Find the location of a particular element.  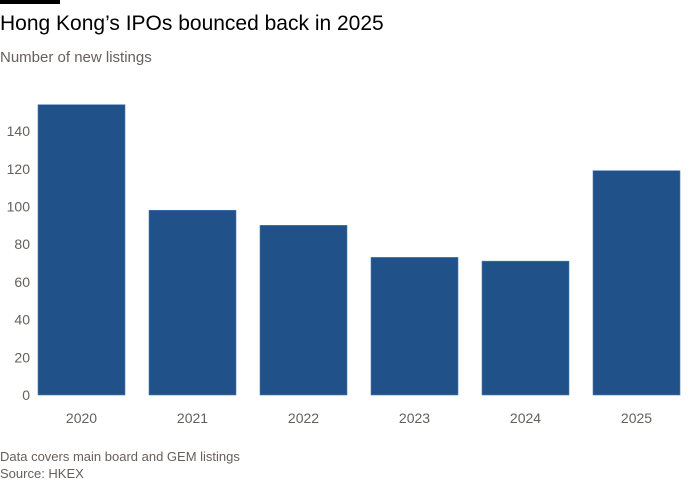

y-tick-label: 80 is located at coordinates (22, 244).